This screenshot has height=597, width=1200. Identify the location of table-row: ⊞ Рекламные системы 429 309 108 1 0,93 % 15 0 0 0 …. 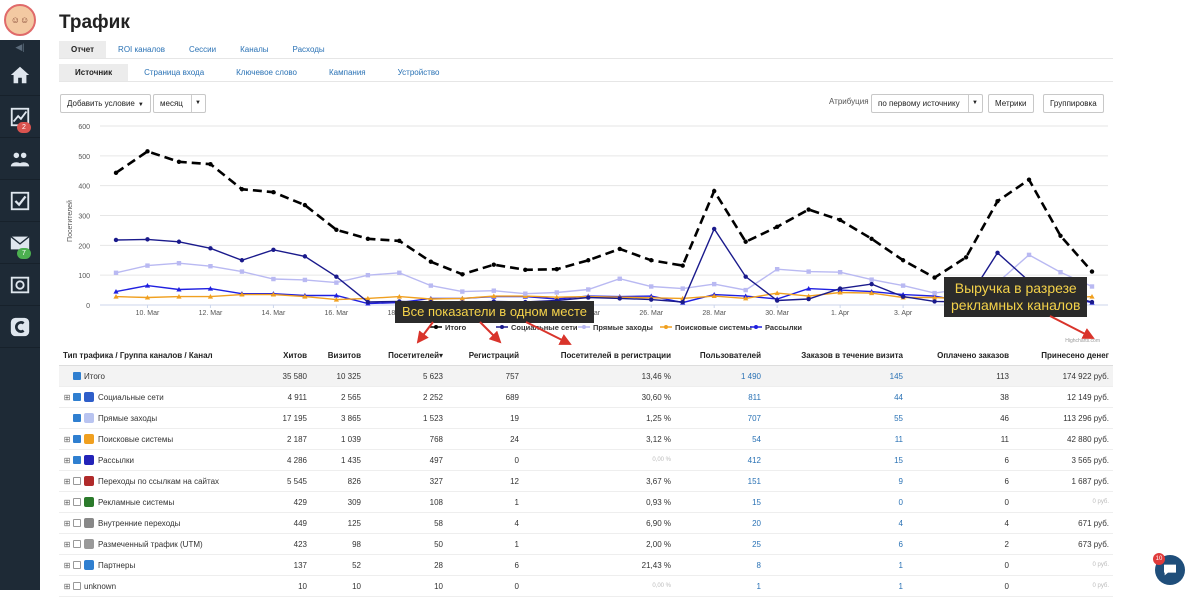
(586, 502).